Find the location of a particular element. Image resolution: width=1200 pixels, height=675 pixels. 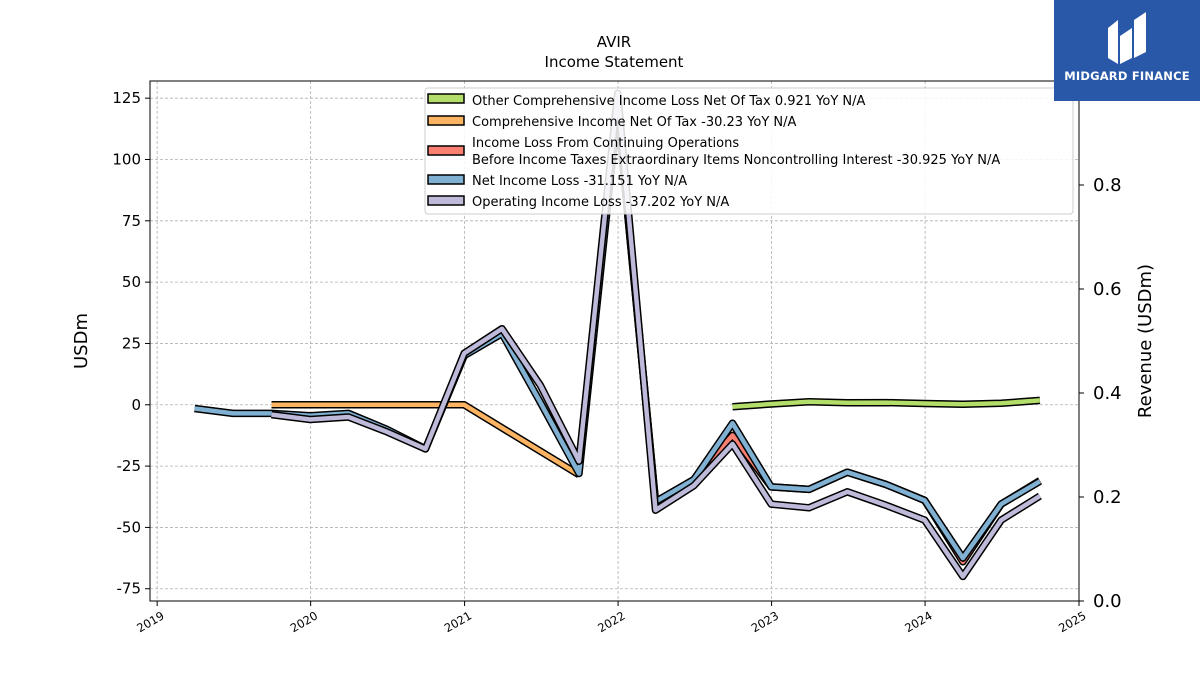

y-tick-label: 25 is located at coordinates (131, 343).